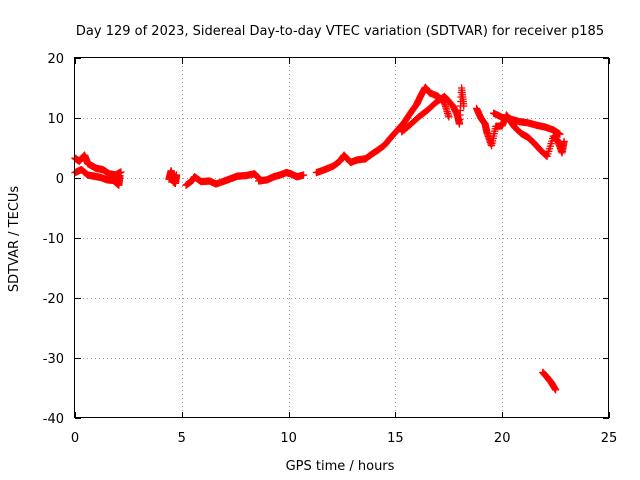 The width and height of the screenshot is (640, 480). What do you see at coordinates (14, 239) in the screenshot?
I see `y-axis-label: SDTVAR / TECUs` at bounding box center [14, 239].